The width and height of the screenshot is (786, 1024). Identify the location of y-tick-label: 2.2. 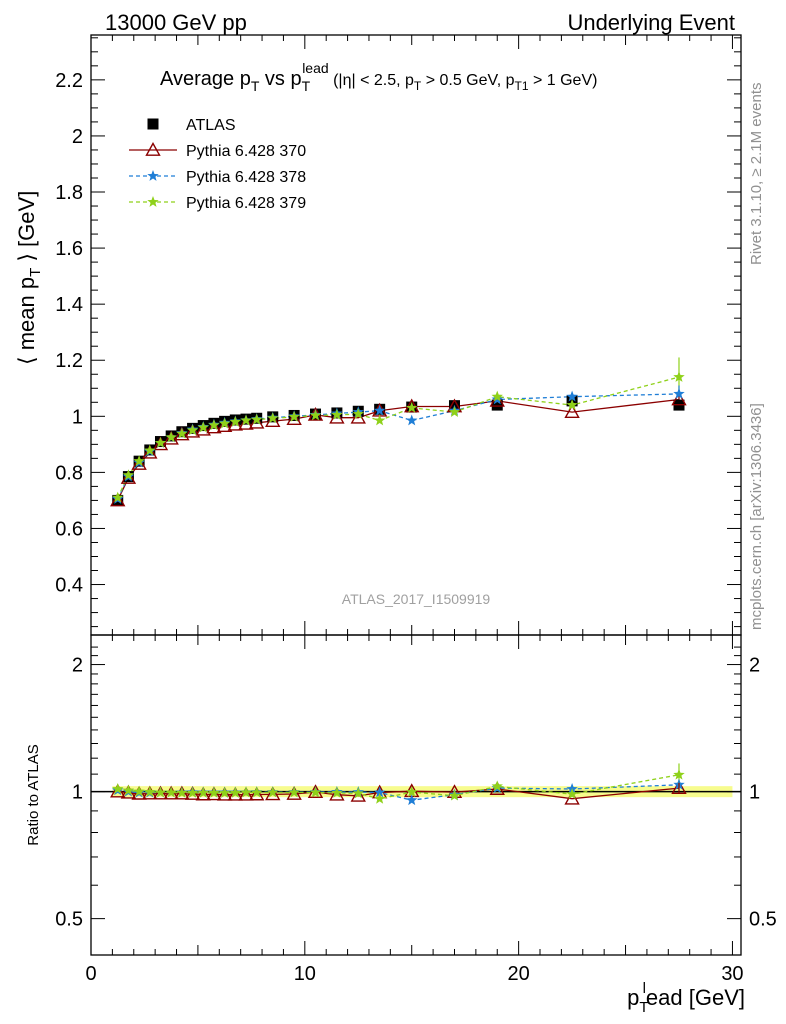
(69, 81).